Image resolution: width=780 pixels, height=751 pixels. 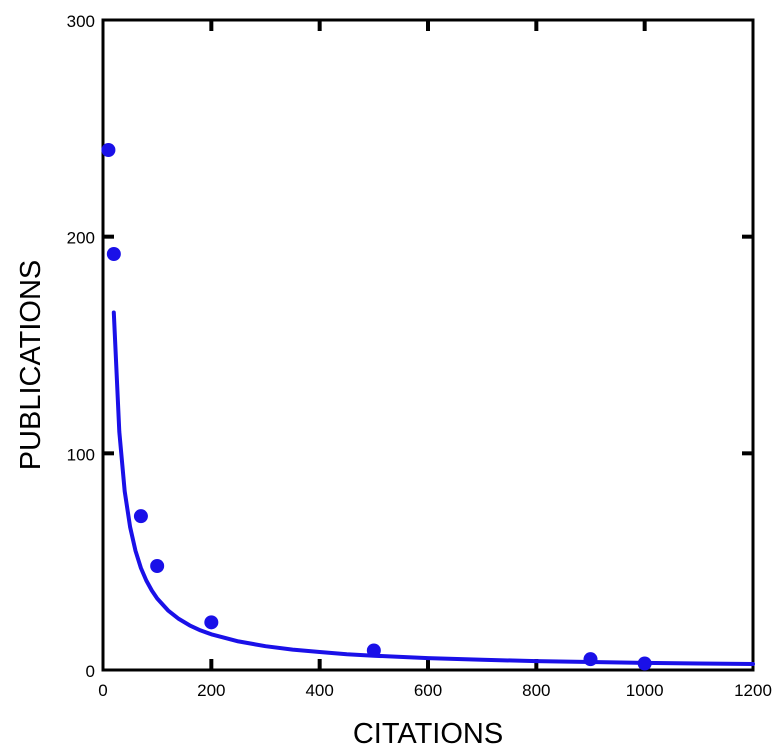 What do you see at coordinates (102, 690) in the screenshot?
I see `x-tick-label: 0` at bounding box center [102, 690].